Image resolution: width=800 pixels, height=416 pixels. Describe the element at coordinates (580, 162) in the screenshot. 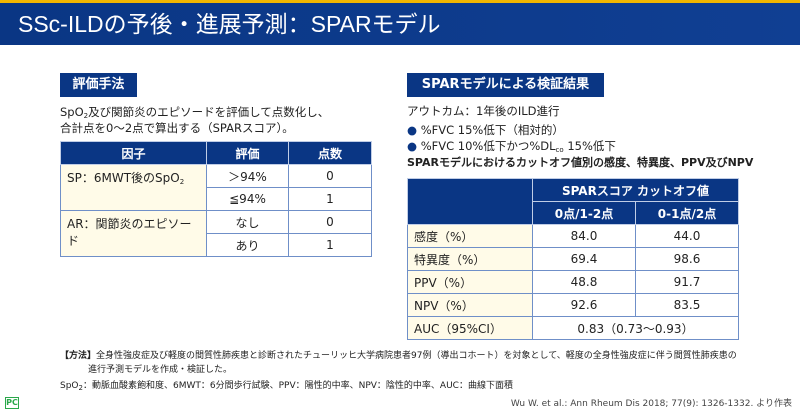

I see `results-heading: SPARモデルにおけるカットオフ値別の感度、特異度、PPV及びNPV` at that location.